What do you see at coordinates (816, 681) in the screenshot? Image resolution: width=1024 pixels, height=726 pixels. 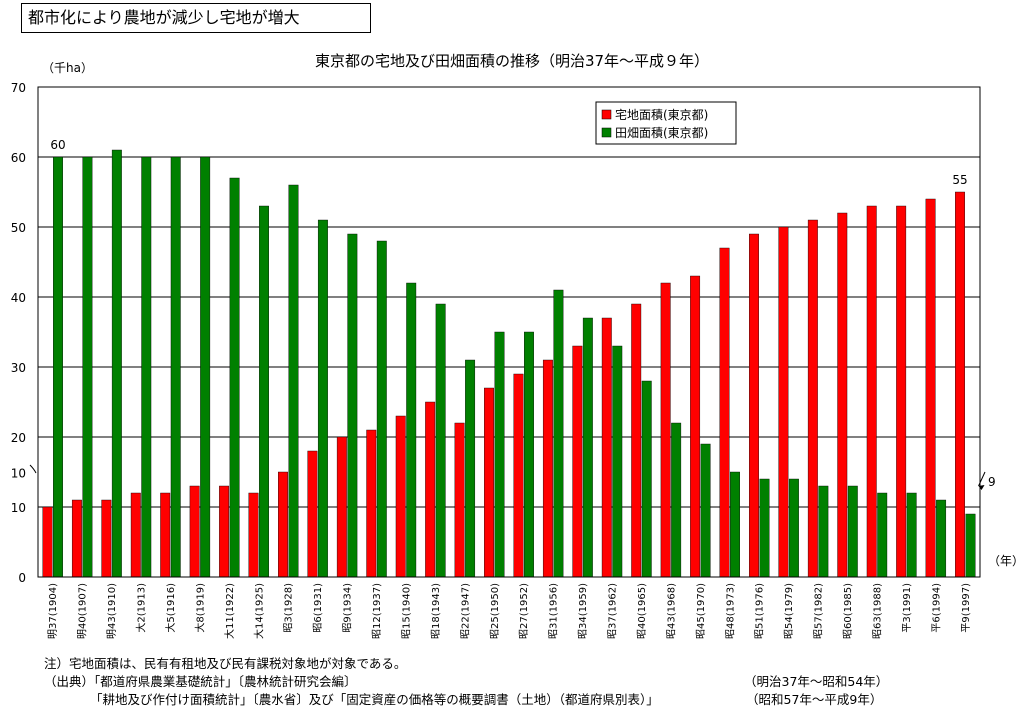 I see `footer-source-1-period: （明治37年～昭和54年）` at bounding box center [816, 681].